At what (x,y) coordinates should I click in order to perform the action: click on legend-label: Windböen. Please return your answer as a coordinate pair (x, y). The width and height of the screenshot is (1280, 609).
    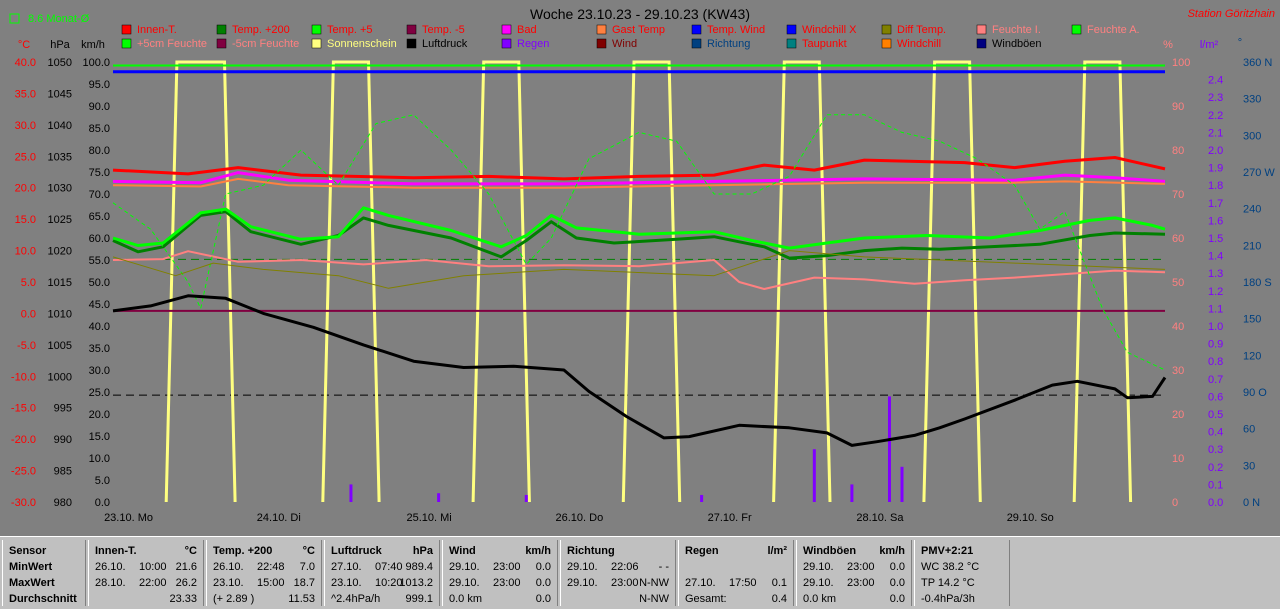
    Looking at the image, I should click on (1017, 44).